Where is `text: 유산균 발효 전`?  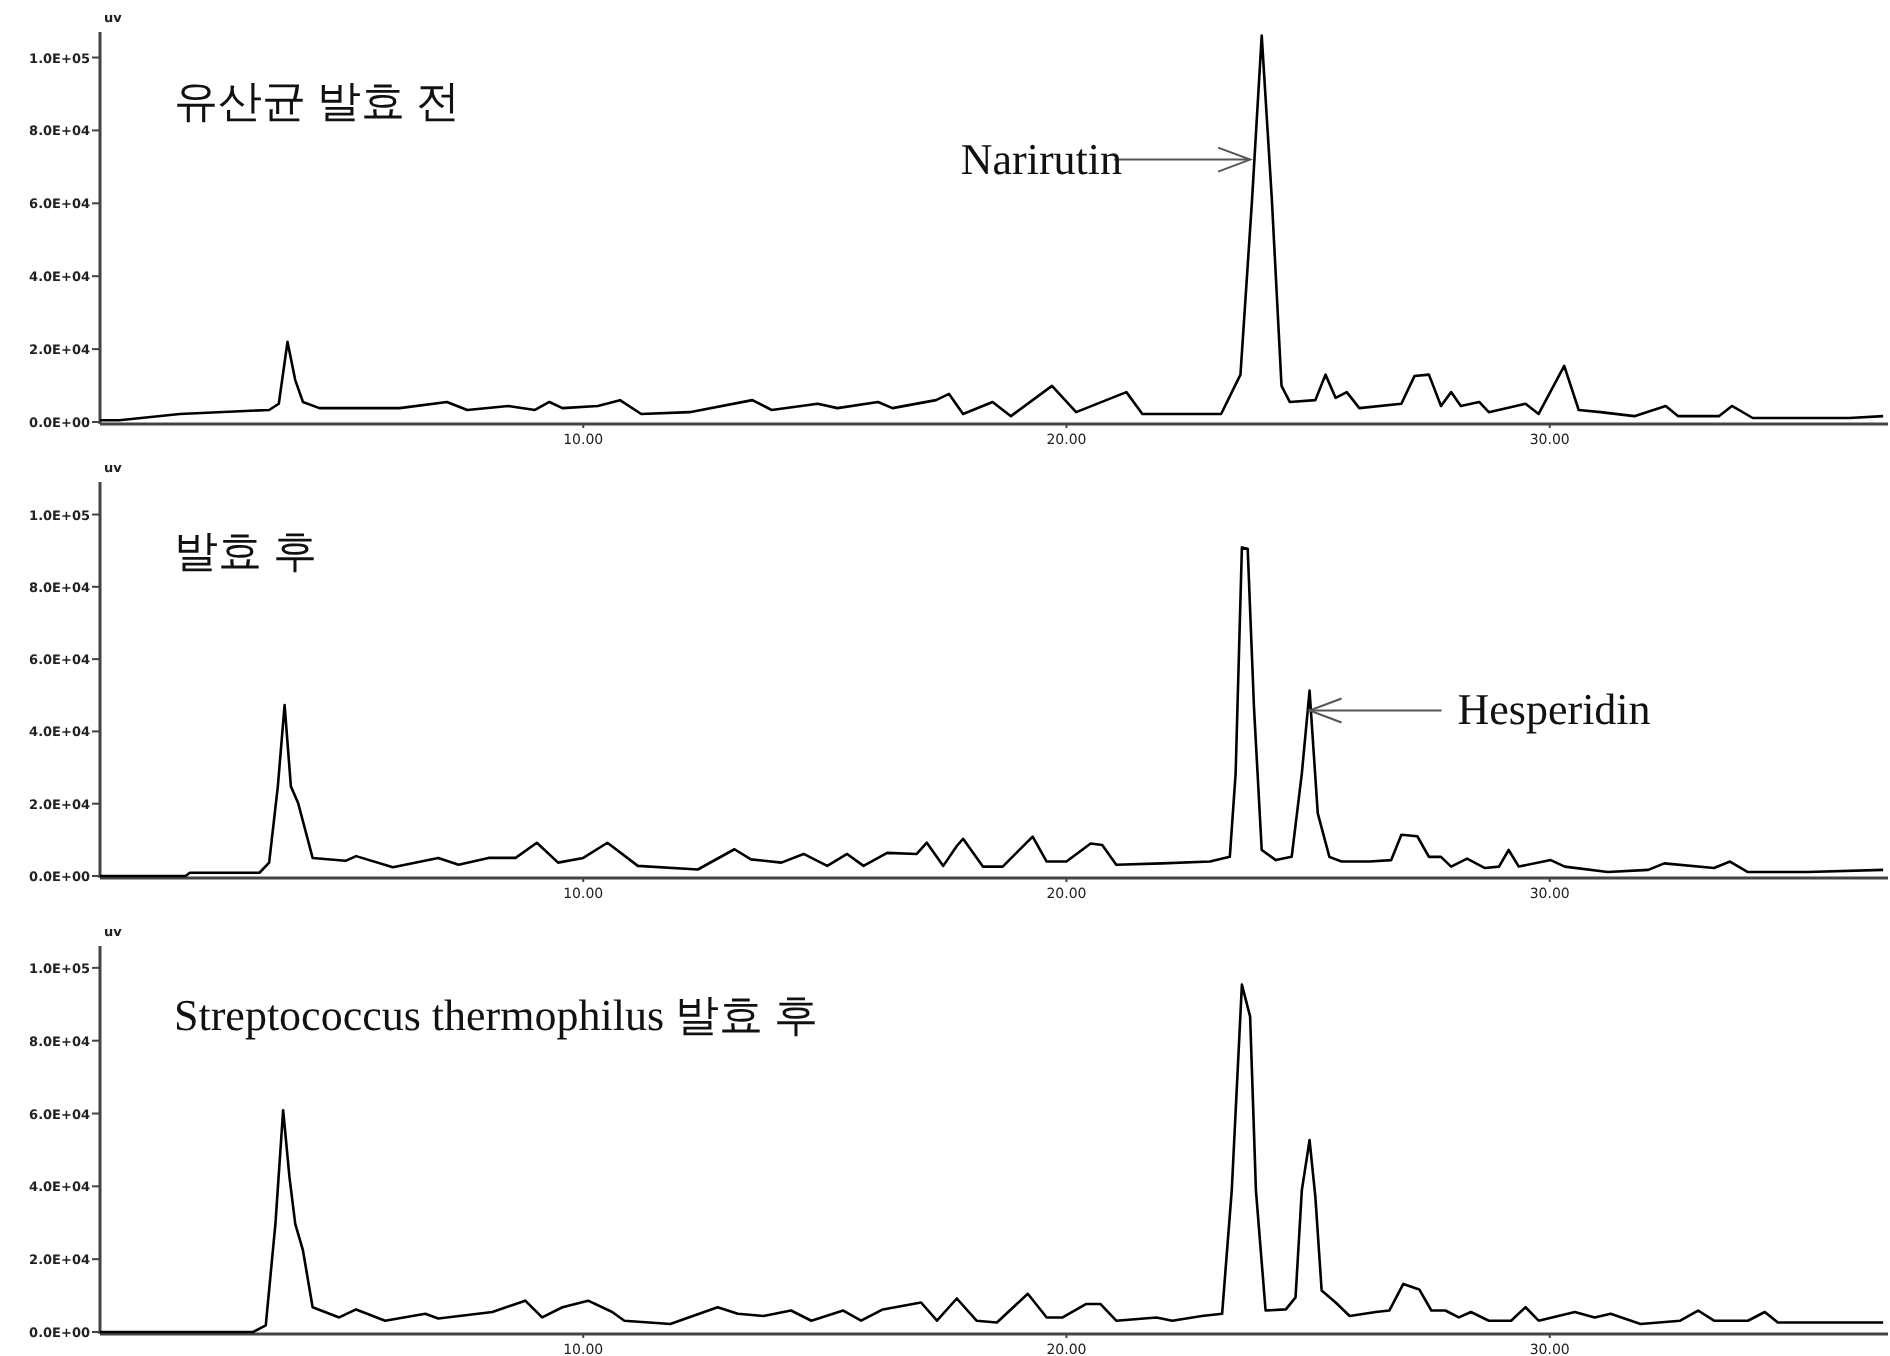
text: 유산균 발효 전 is located at coordinates (317, 101).